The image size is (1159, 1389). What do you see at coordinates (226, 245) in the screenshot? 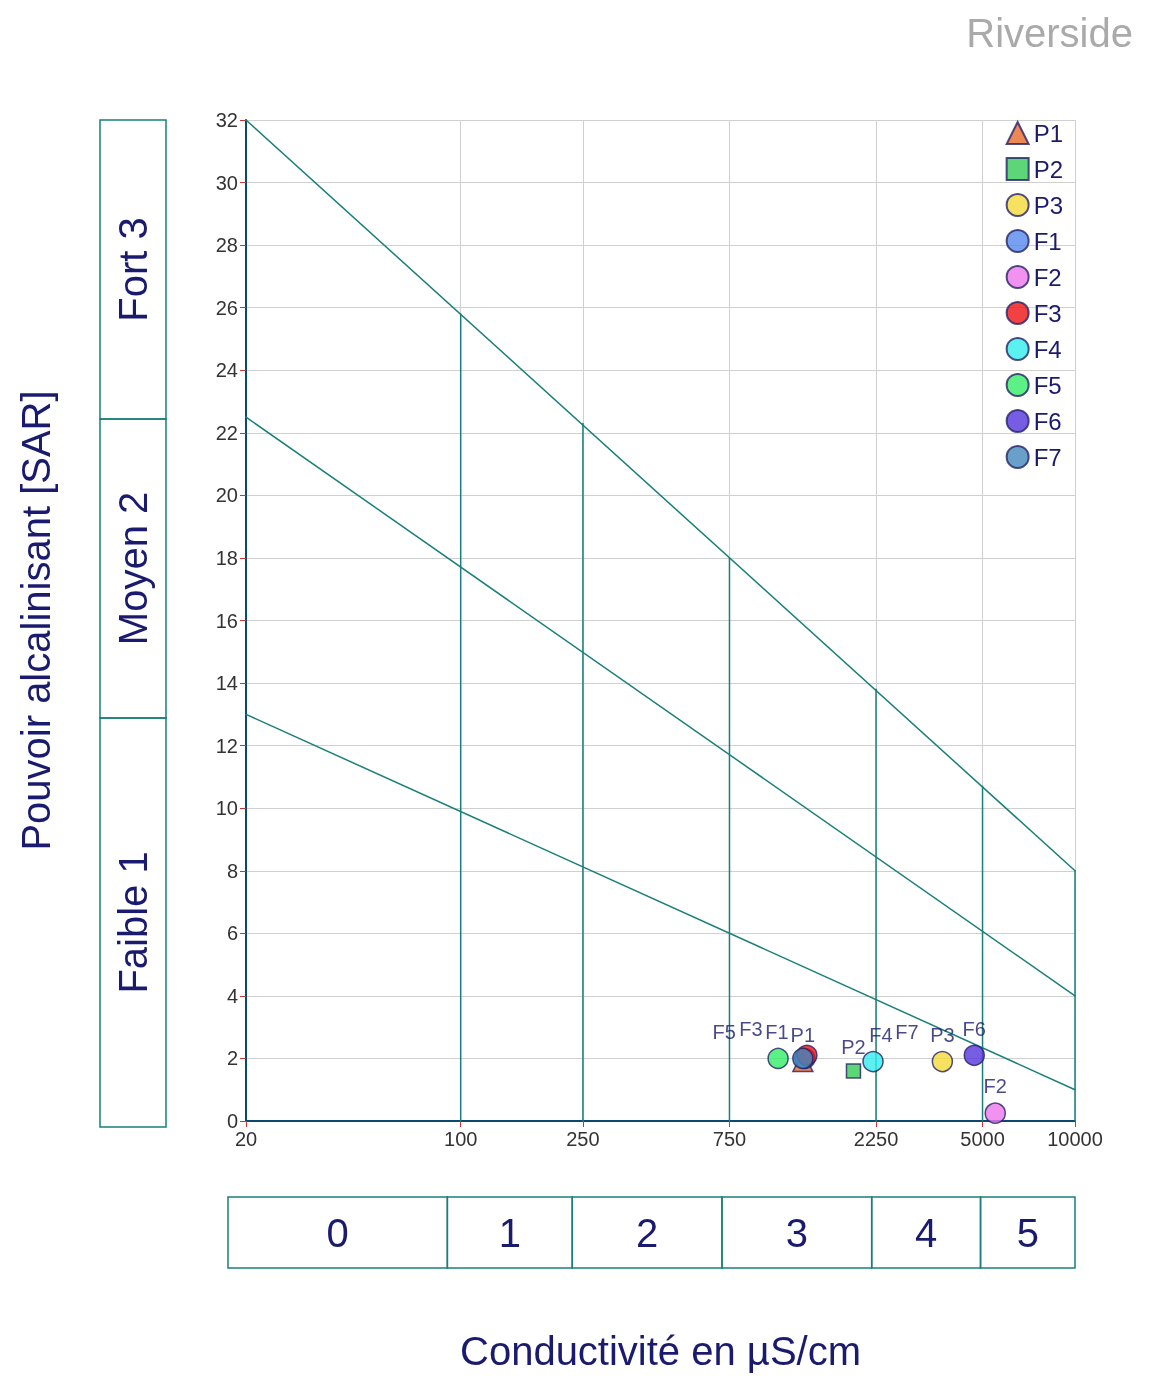
I see `y-tick-label: 28` at bounding box center [226, 245].